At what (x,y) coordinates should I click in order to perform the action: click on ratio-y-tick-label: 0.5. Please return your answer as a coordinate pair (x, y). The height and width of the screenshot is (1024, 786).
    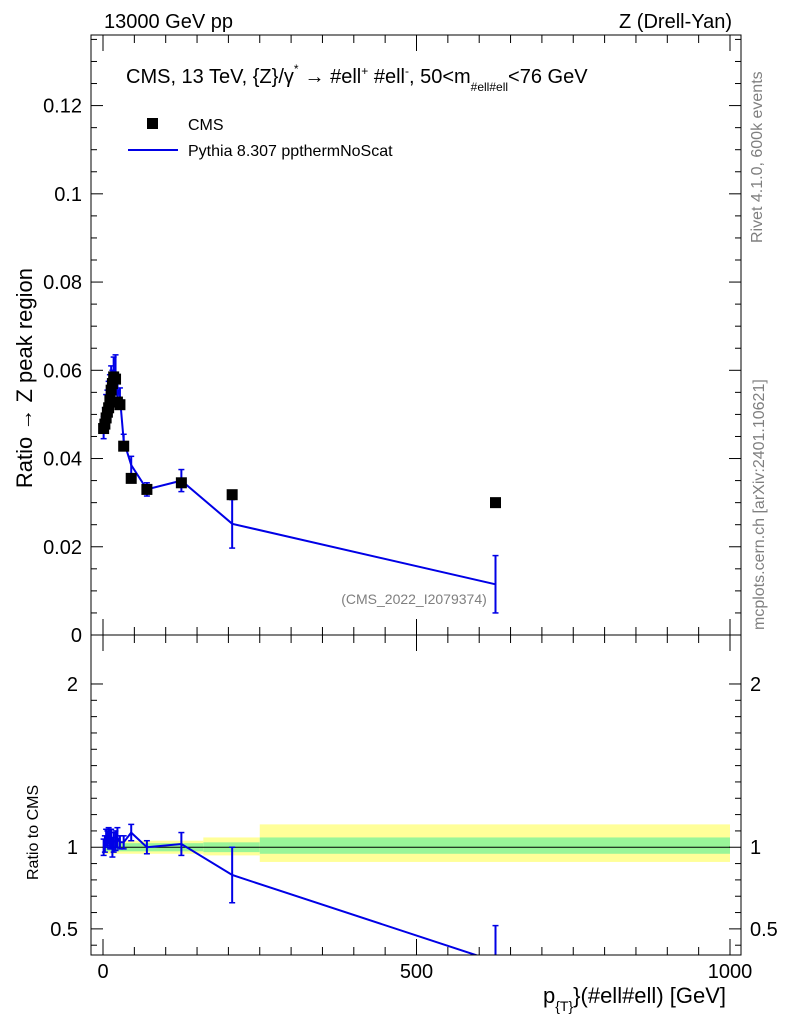
    Looking at the image, I should click on (64, 930).